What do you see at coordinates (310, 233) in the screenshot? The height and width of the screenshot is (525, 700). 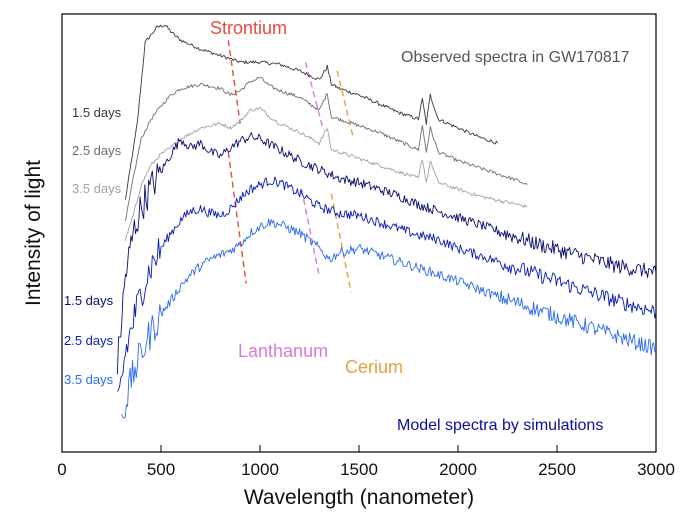 I see `lanthanum-guide-model` at bounding box center [310, 233].